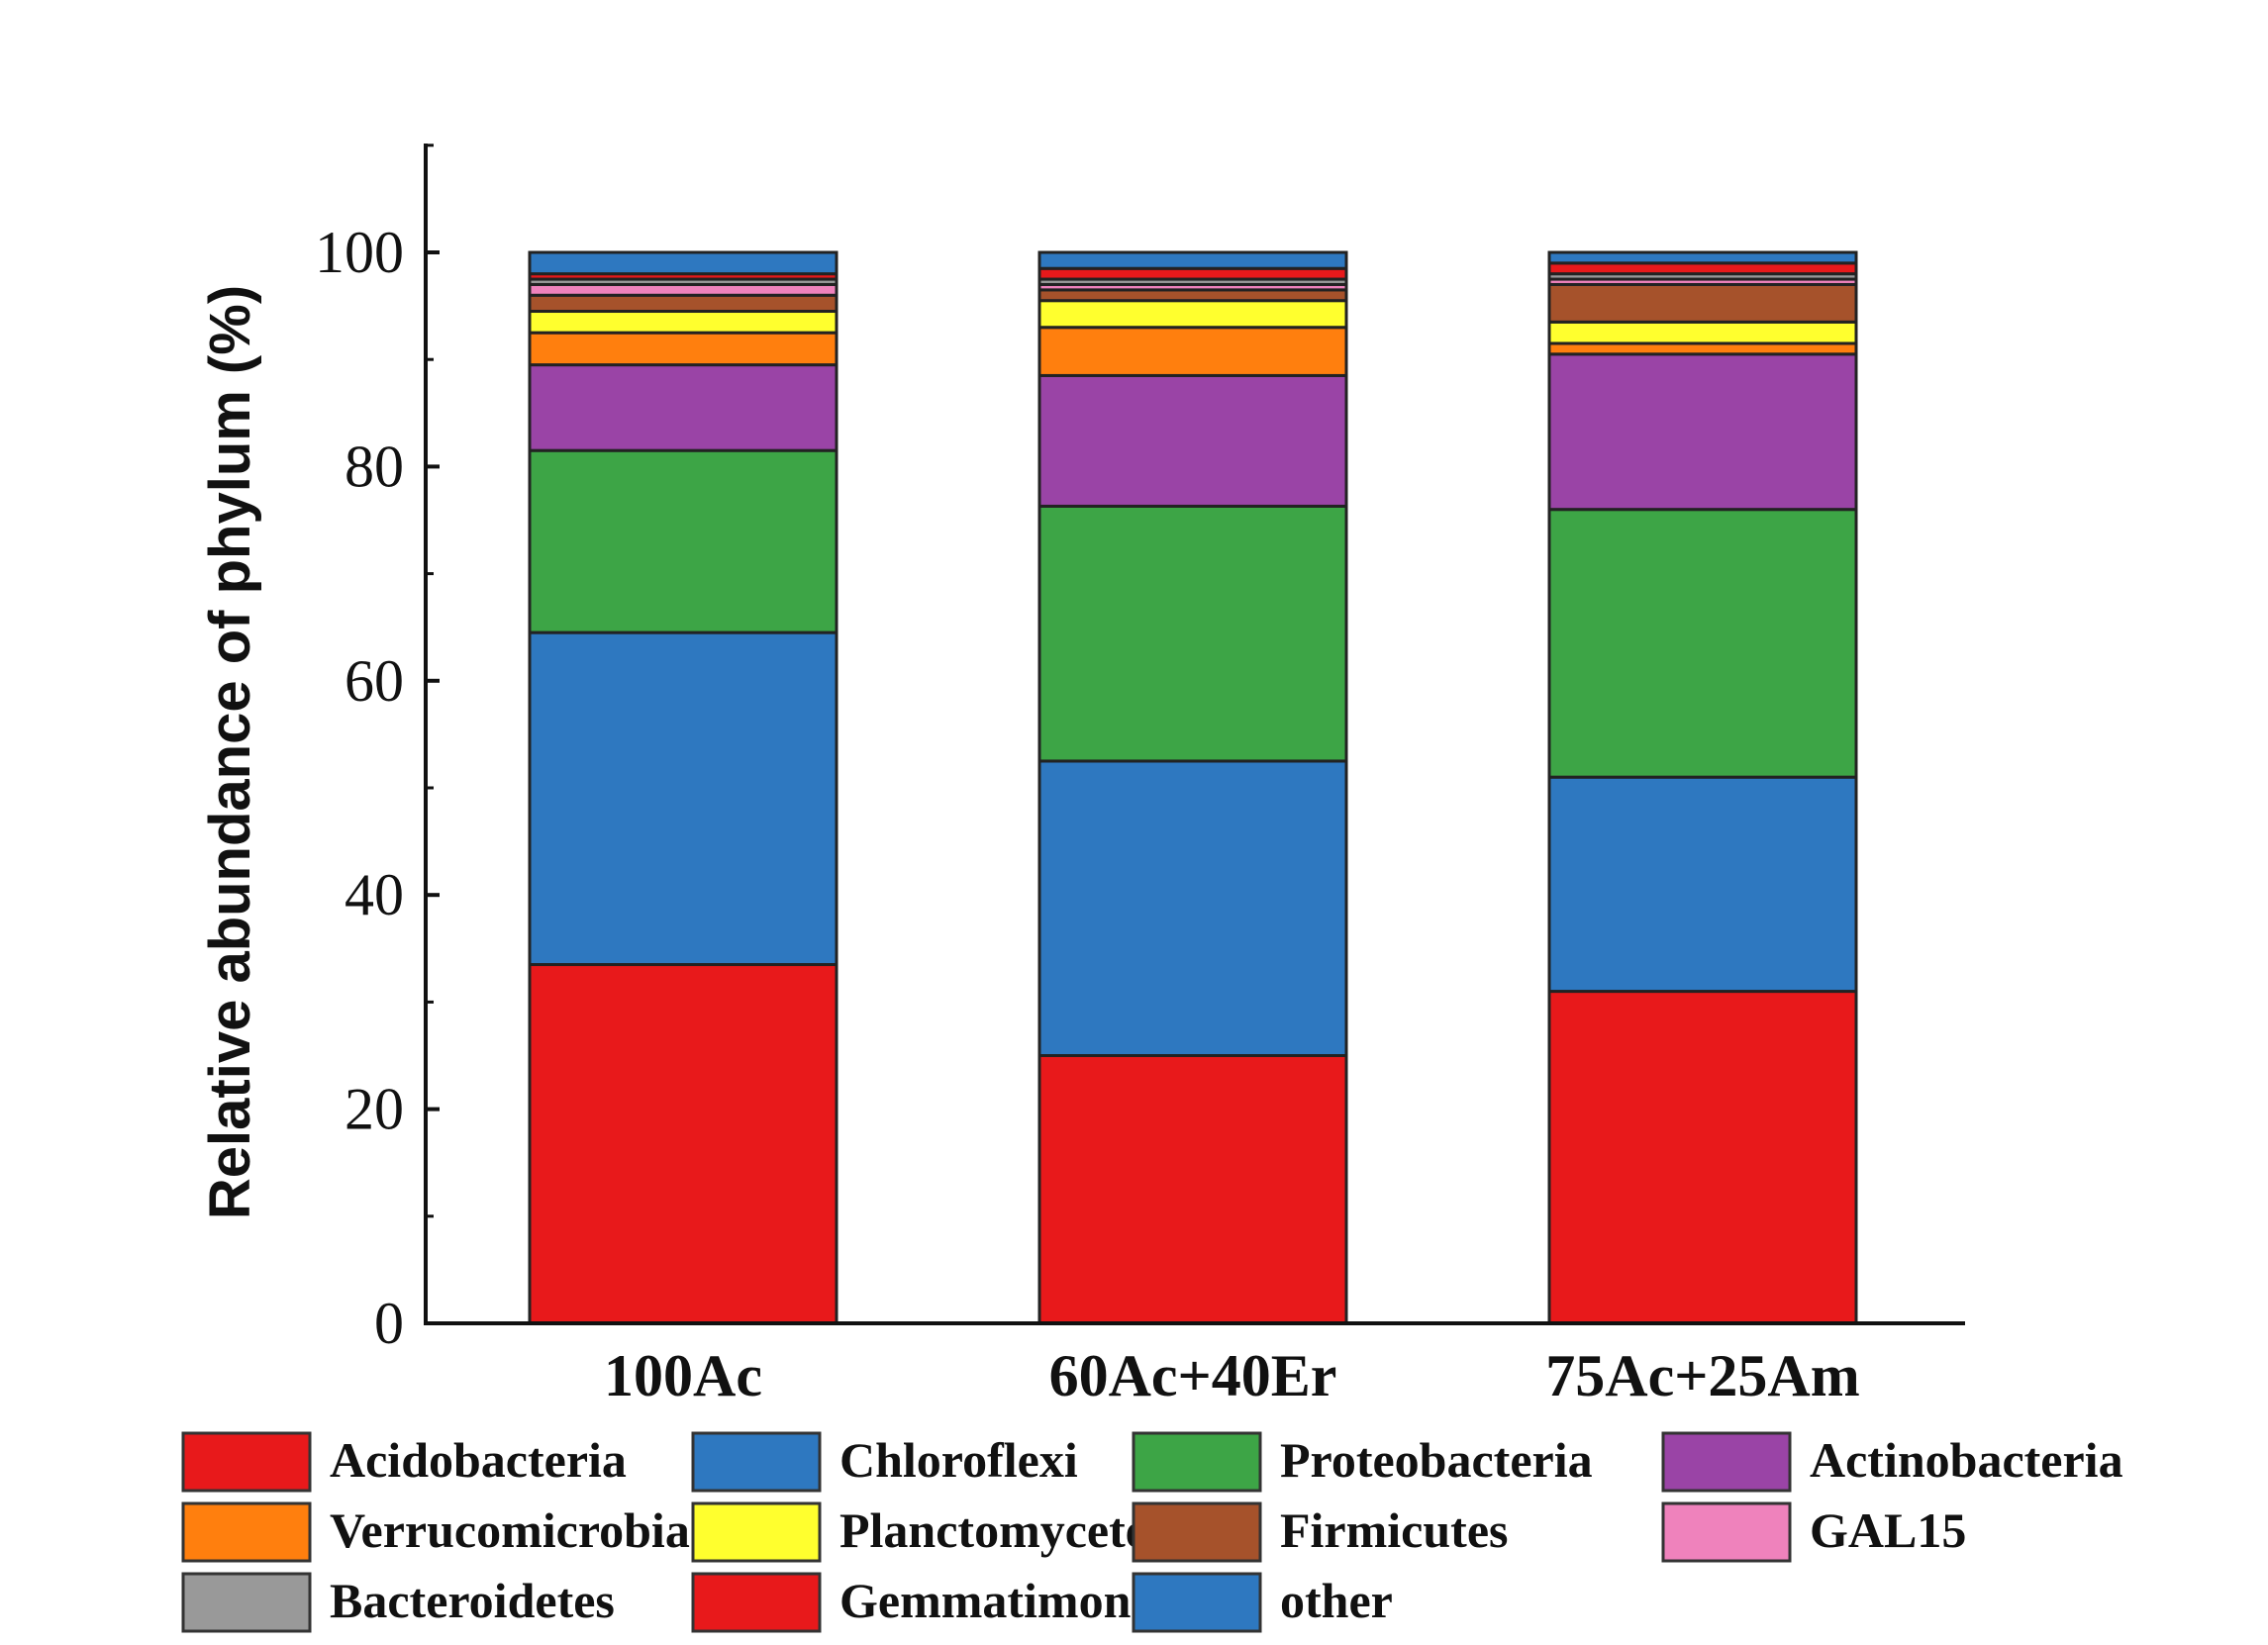 The height and width of the screenshot is (1645, 2268). What do you see at coordinates (246, 1602) in the screenshot?
I see `legend-swatch-bacteroidetes` at bounding box center [246, 1602].